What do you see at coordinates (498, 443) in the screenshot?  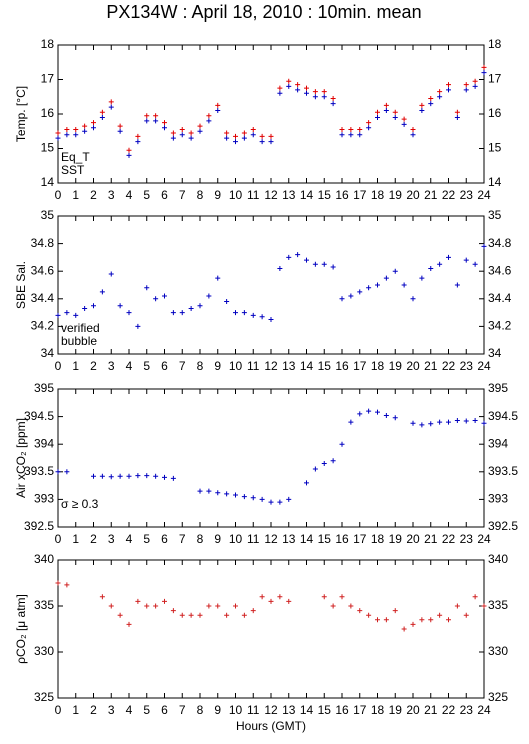 I see `y-tick-label: 394` at bounding box center [498, 443].